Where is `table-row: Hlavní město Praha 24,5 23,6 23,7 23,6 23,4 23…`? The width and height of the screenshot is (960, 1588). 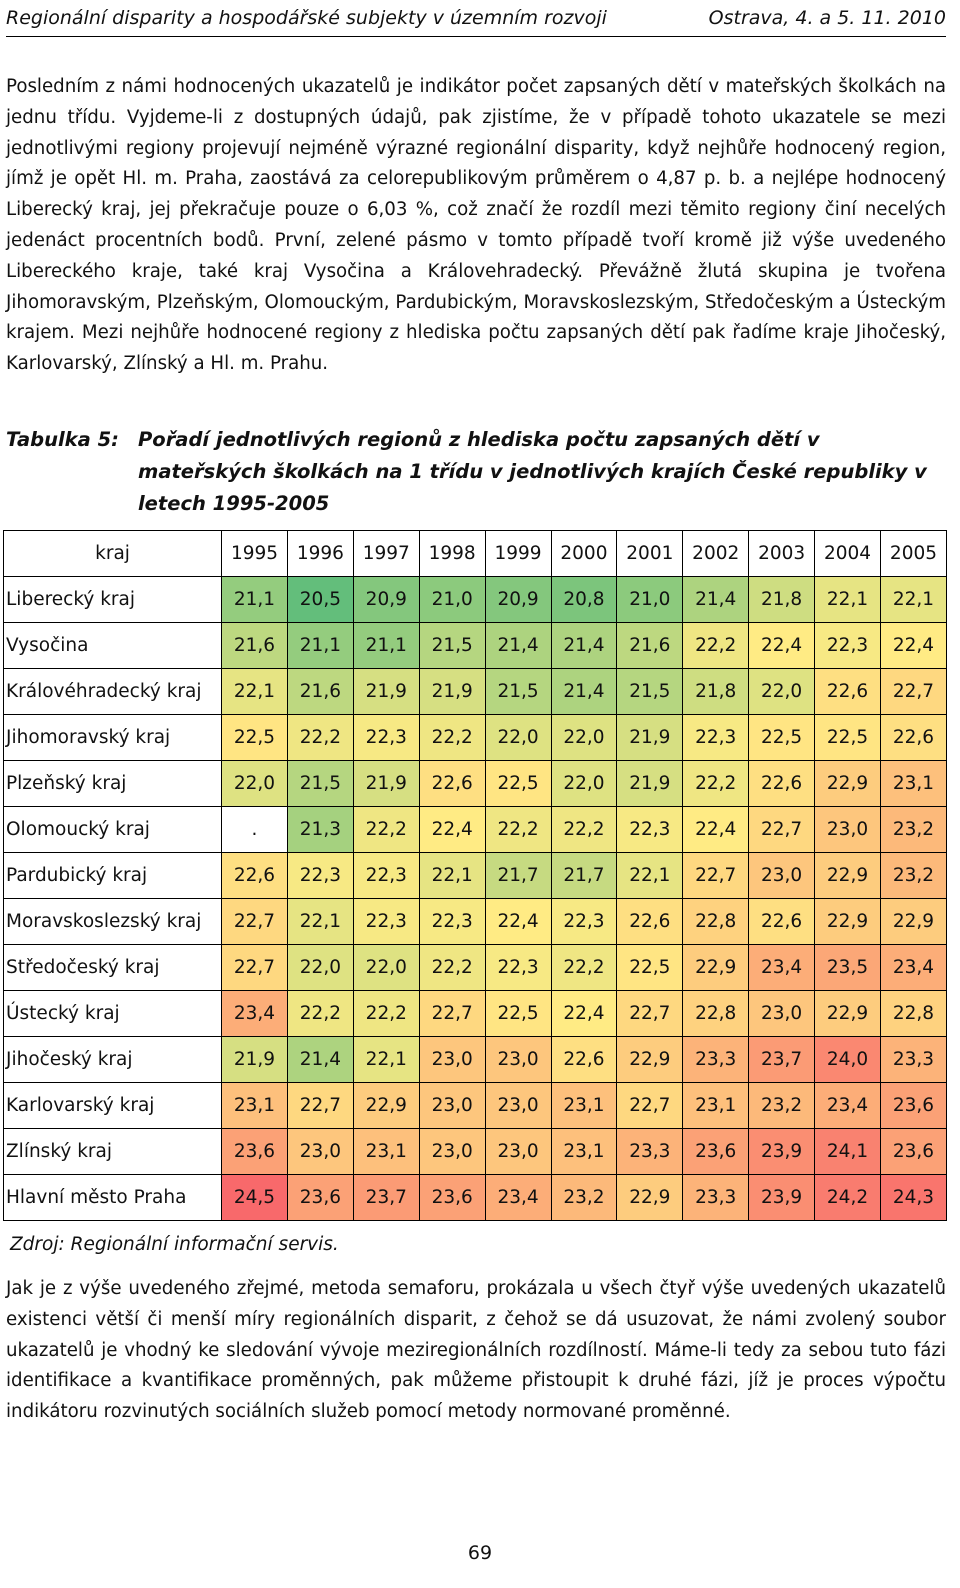 table-row: Hlavní město Praha 24,5 23,6 23,7 23,6 23,4 23… is located at coordinates (475, 1197).